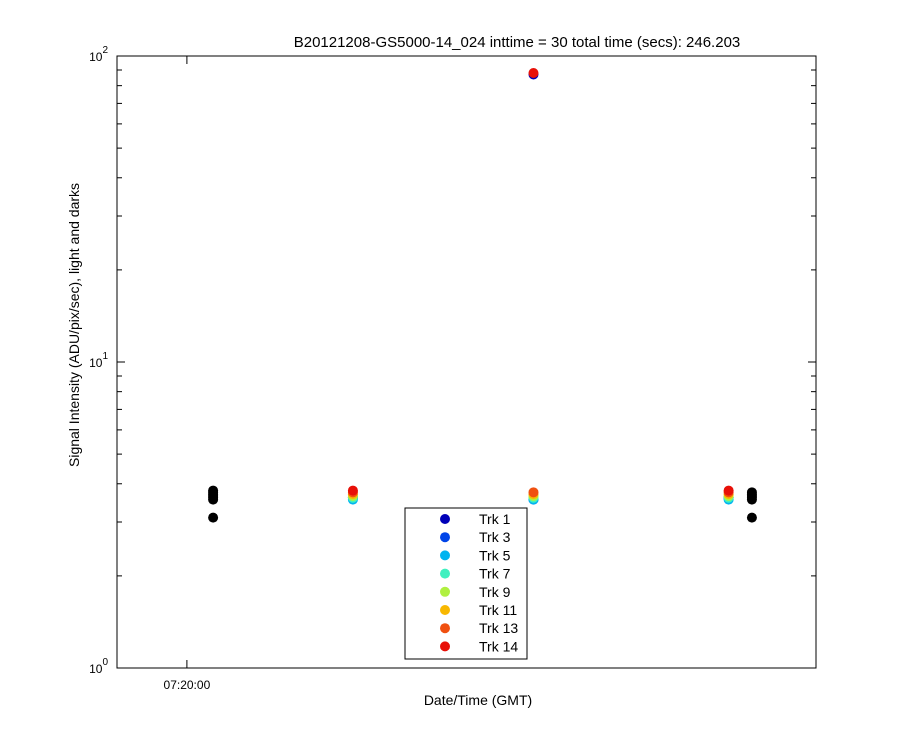 The image size is (900, 750). What do you see at coordinates (498, 646) in the screenshot?
I see `legend-label: Trk 14` at bounding box center [498, 646].